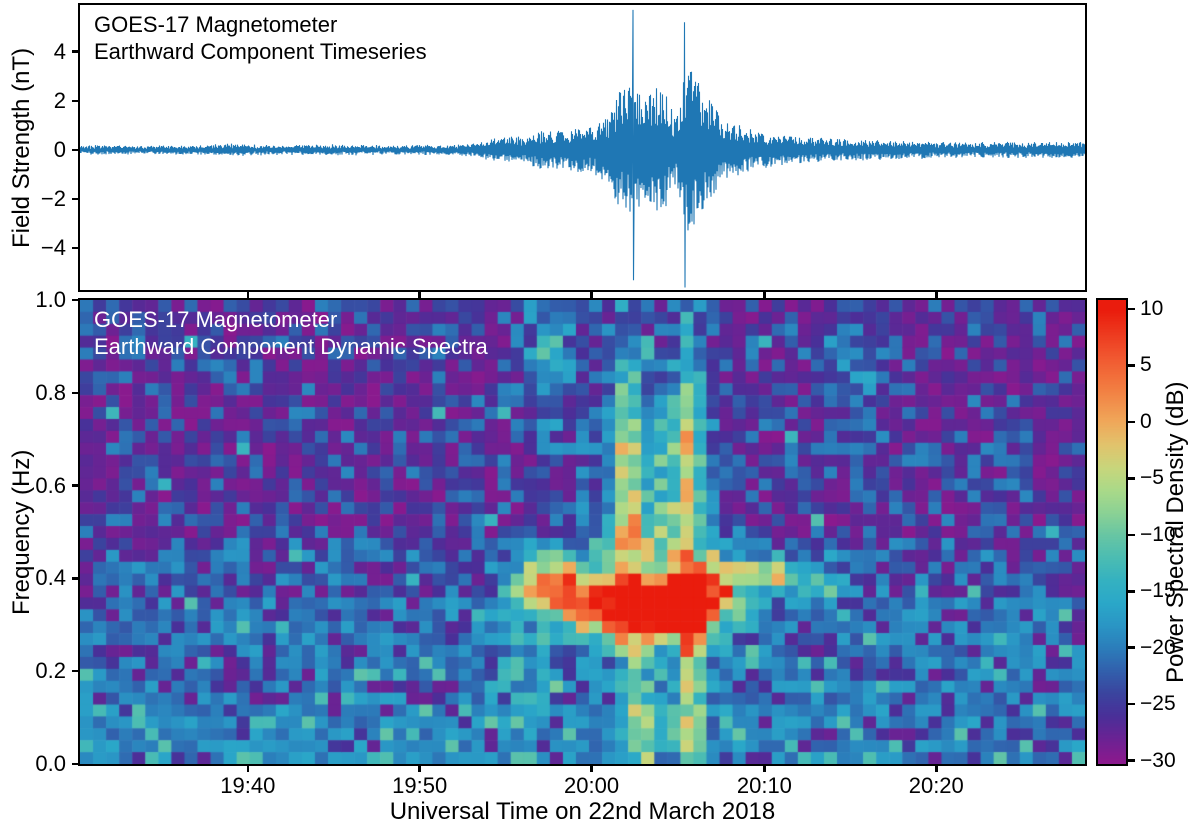 This screenshot has height=830, width=1200. I want to click on timeseries-y-tick-label: 2, so click(59, 100).